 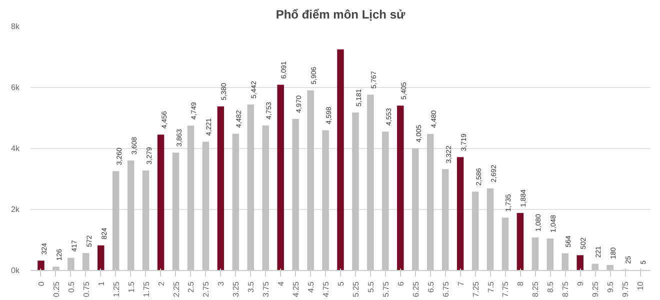 What do you see at coordinates (15, 209) in the screenshot?
I see `y-tick-label: 2k` at bounding box center [15, 209].